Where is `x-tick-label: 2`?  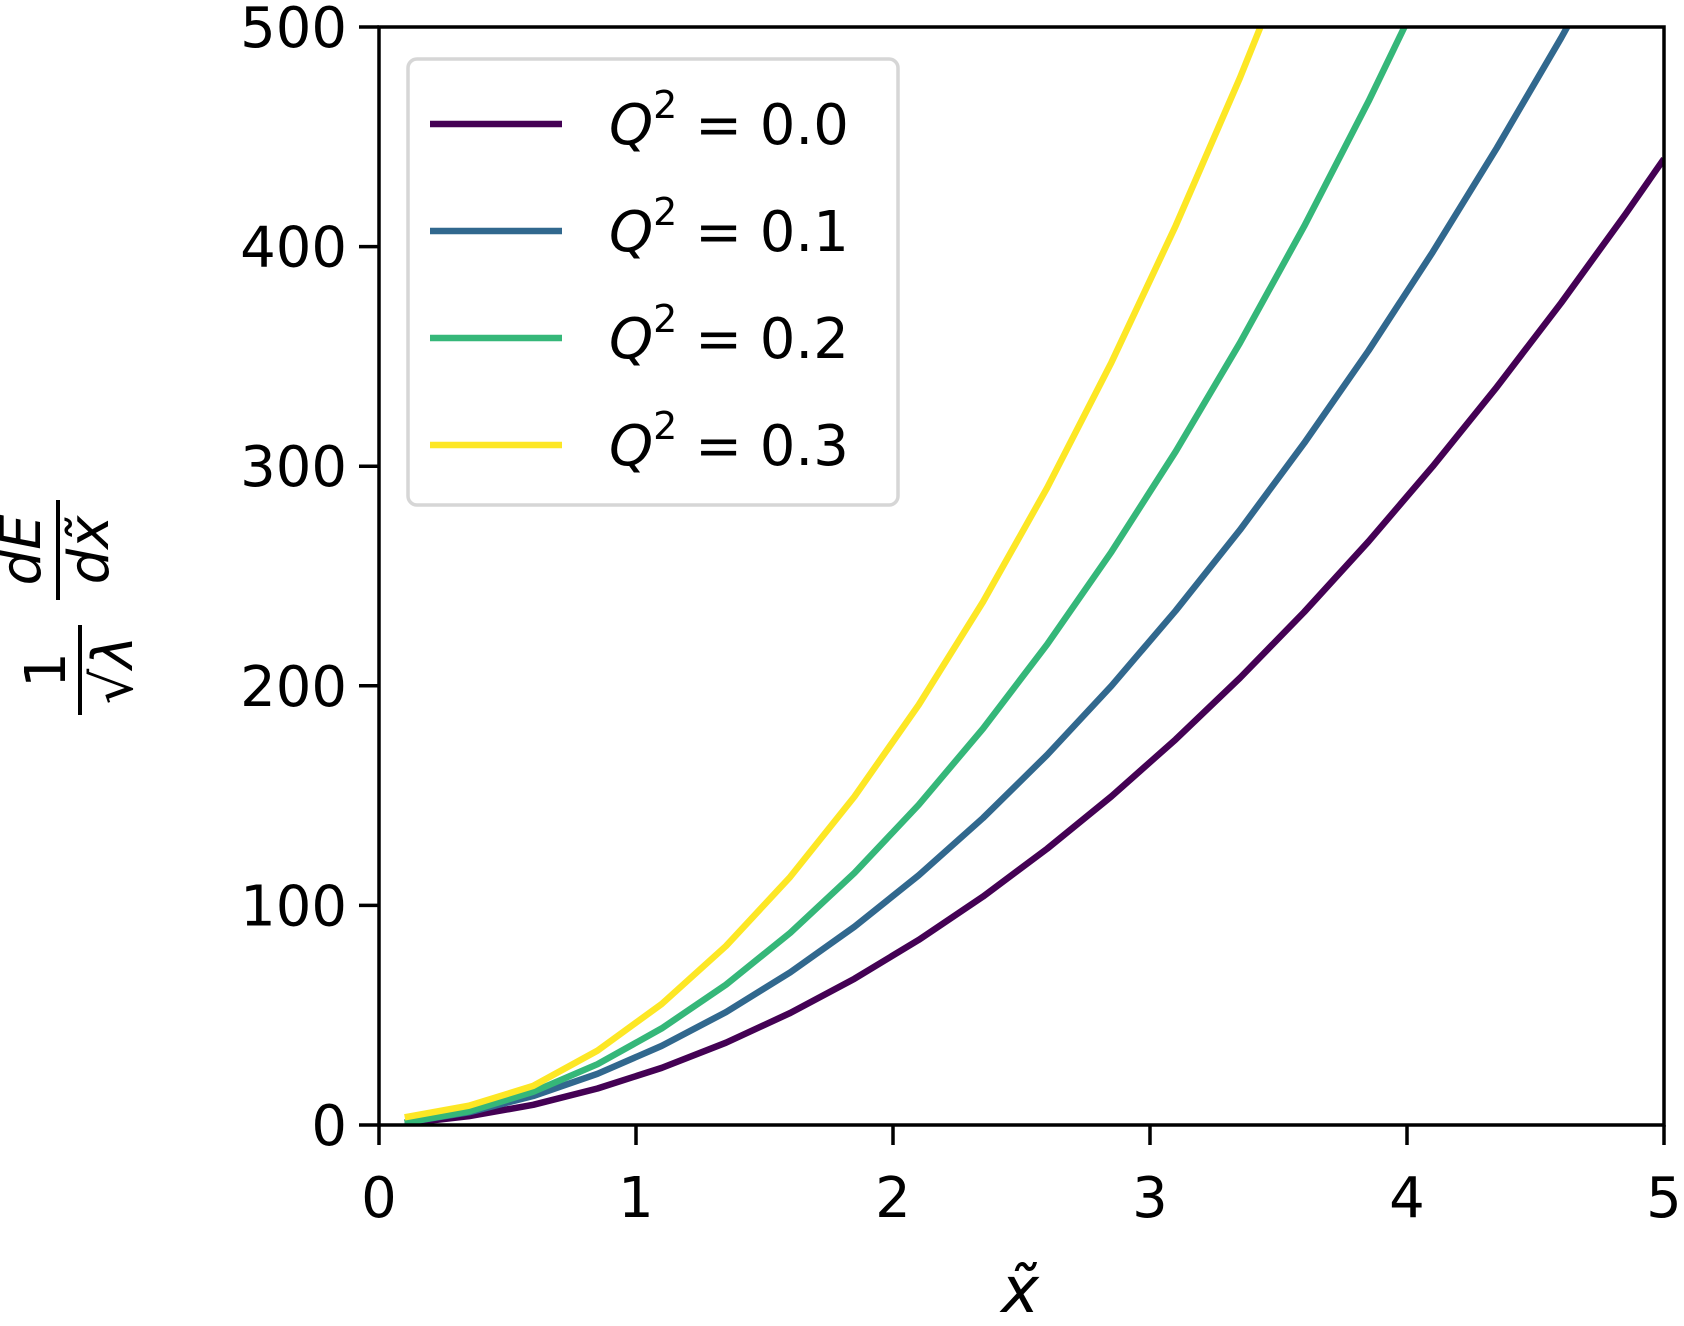
x-tick-label: 2 is located at coordinates (893, 1198).